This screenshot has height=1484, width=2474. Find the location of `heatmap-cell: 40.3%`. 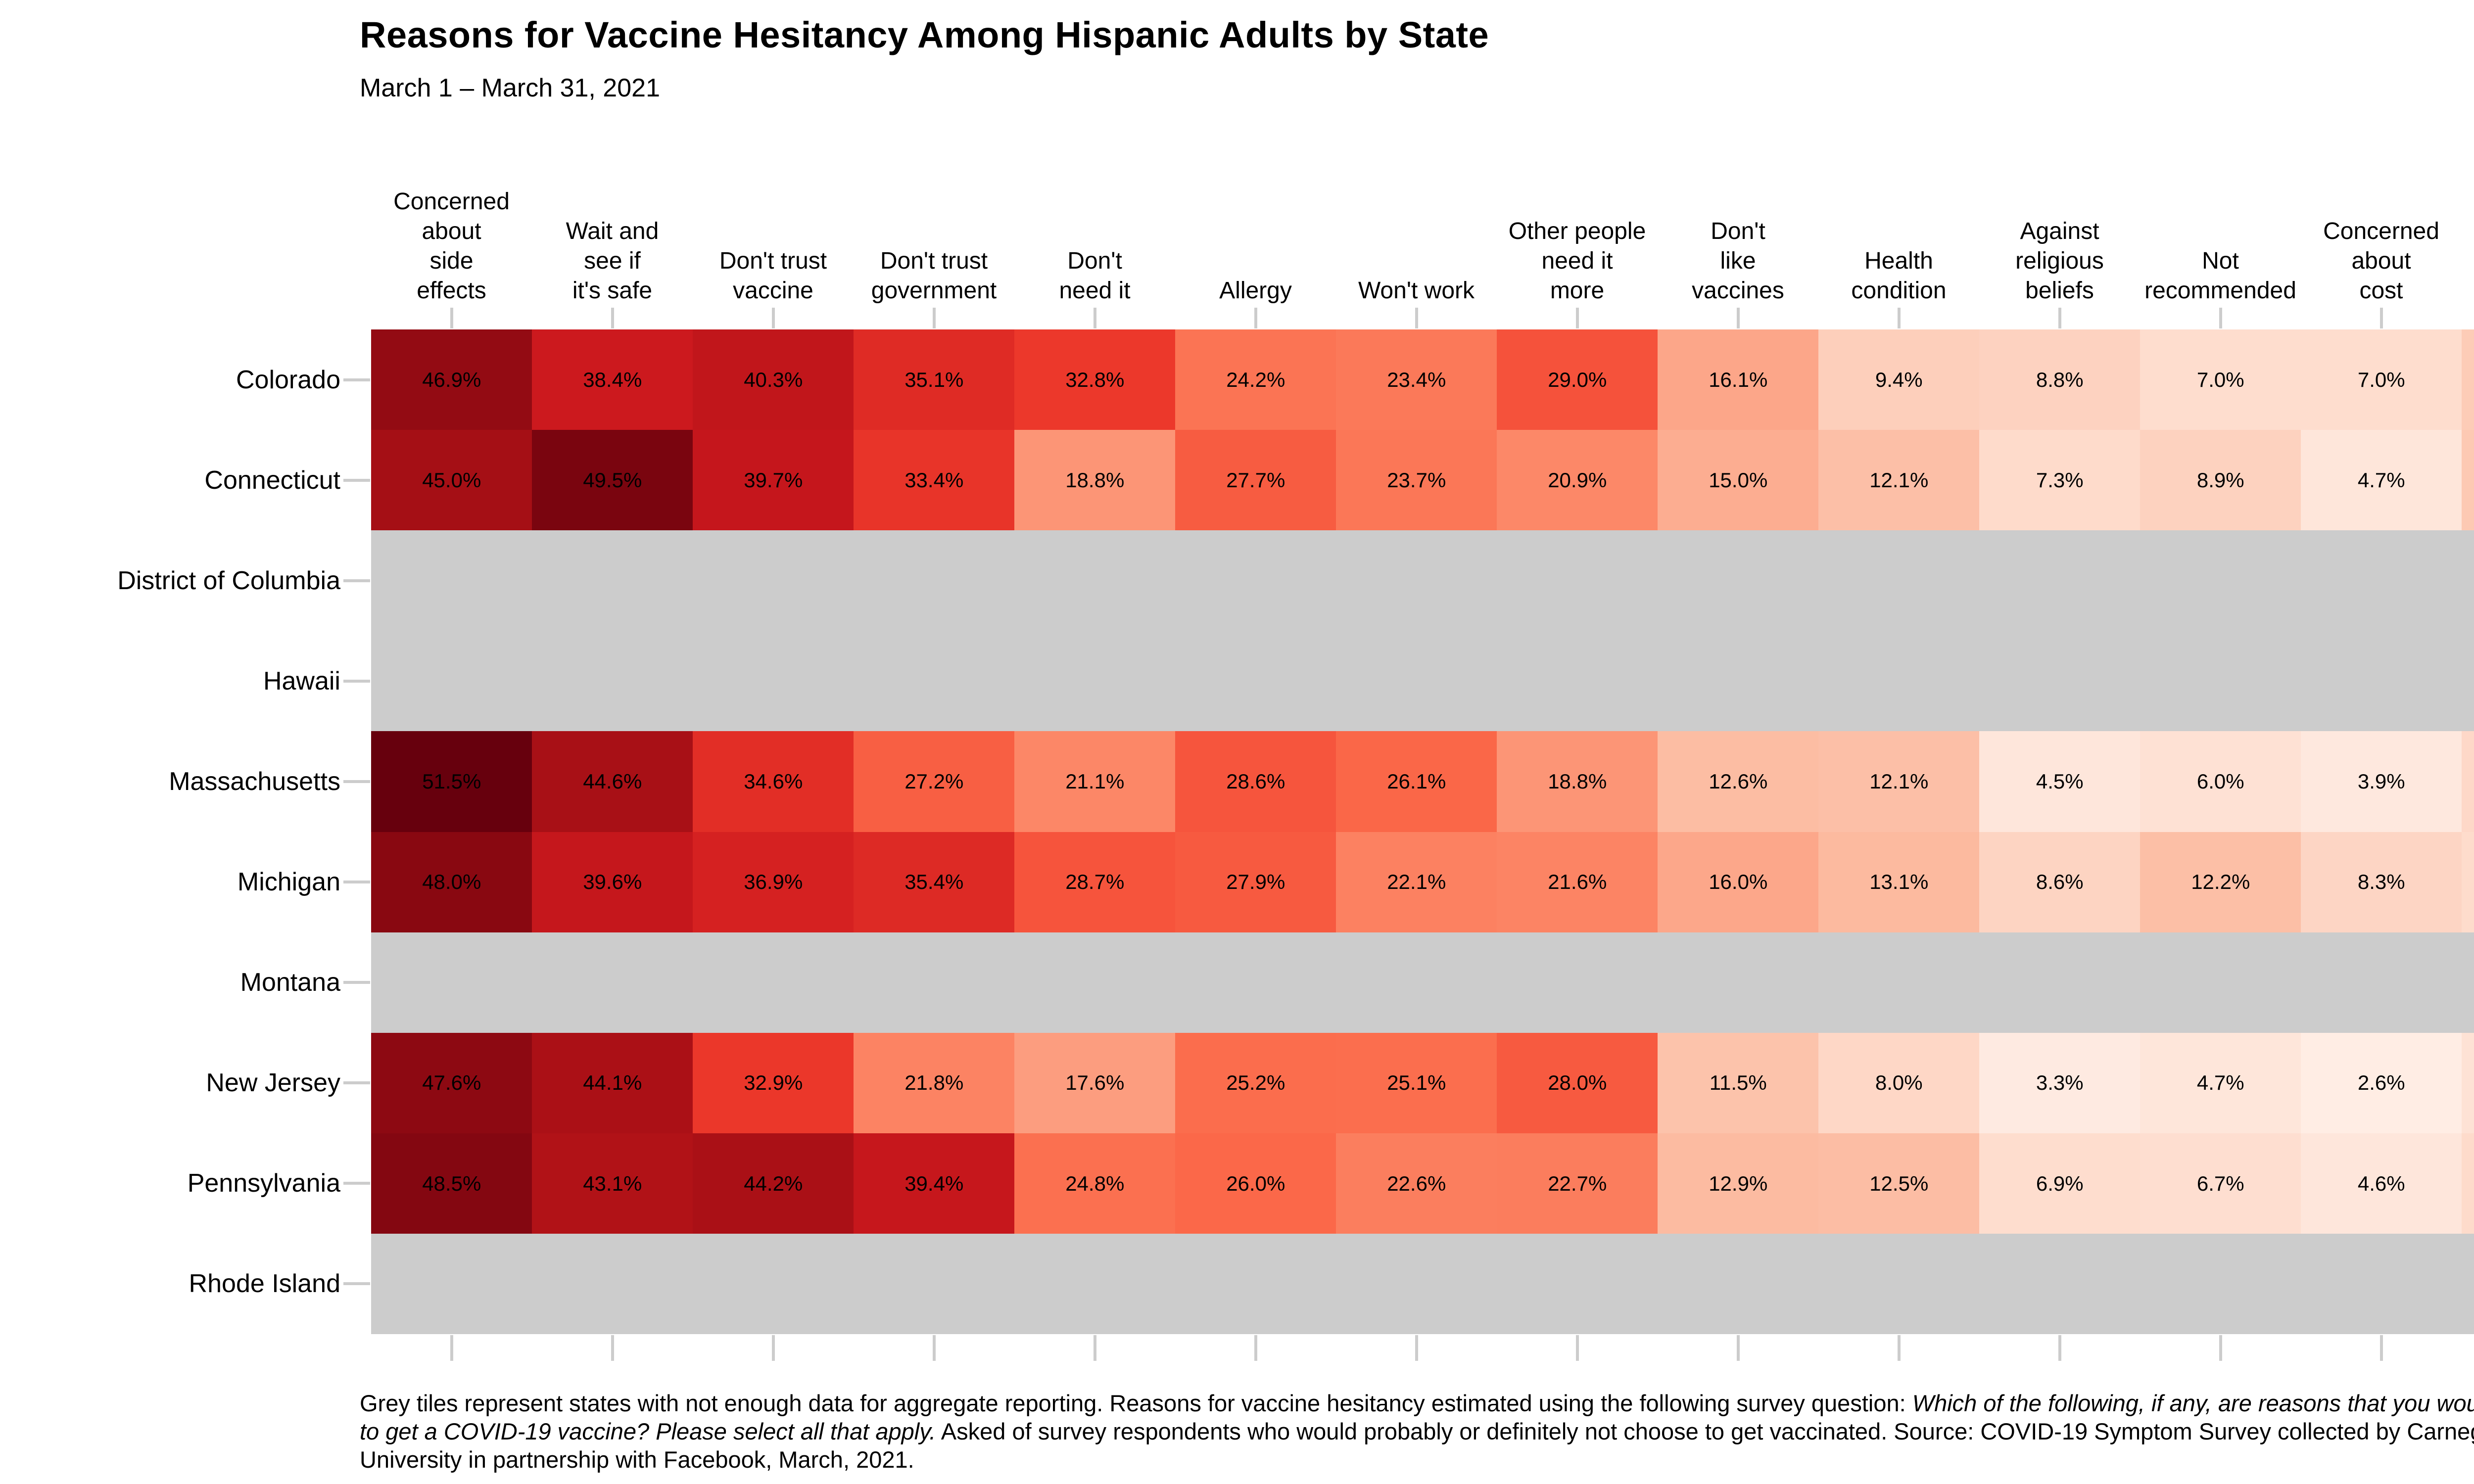

heatmap-cell: 40.3% is located at coordinates (774, 379).